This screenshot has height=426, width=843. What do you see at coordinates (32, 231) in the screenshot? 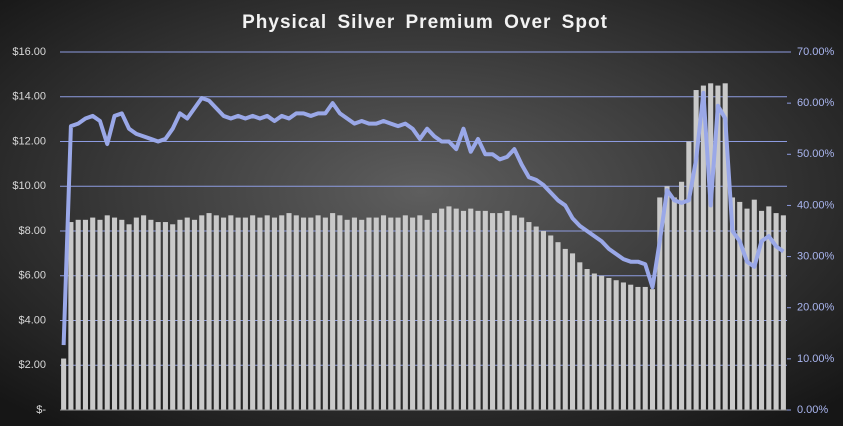
I see `y-tick-label: $8.00` at bounding box center [32, 231].